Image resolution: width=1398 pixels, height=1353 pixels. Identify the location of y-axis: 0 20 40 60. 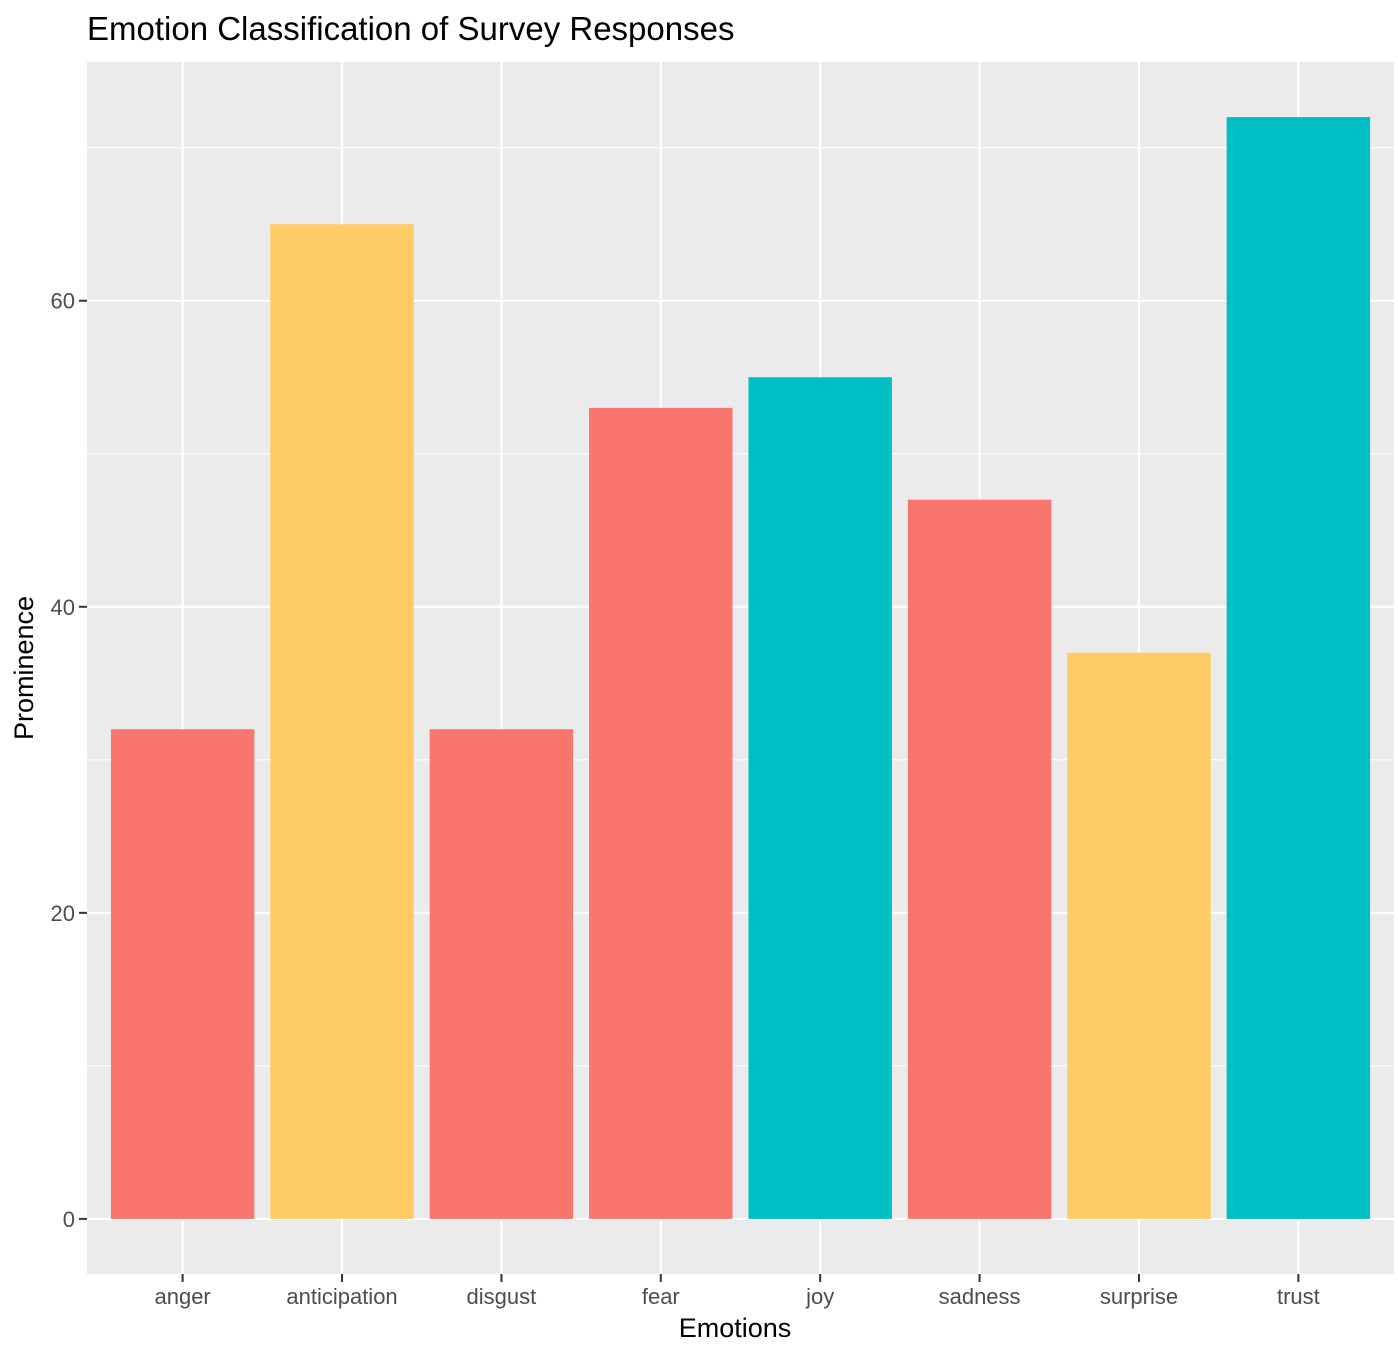
(69, 760).